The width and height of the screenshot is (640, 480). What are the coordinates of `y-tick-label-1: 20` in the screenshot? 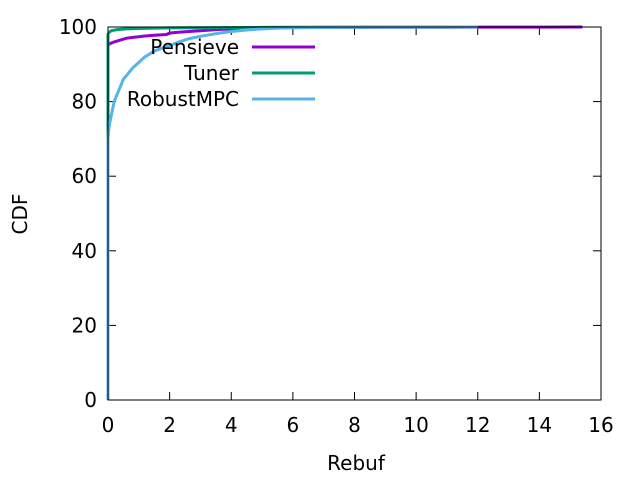 It's located at (84, 325).